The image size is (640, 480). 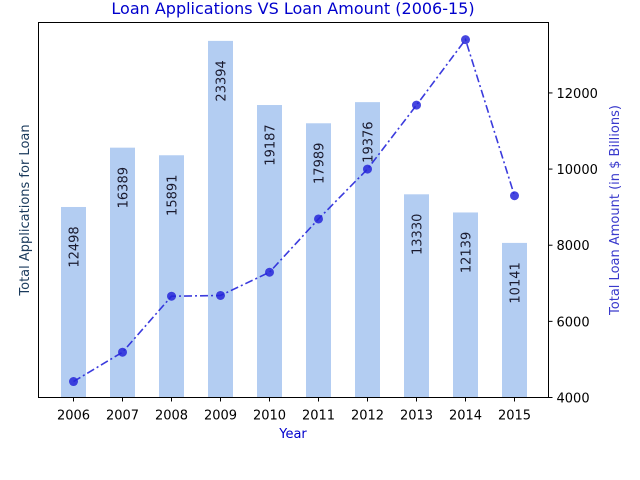 I want to click on bar-label-2013: 13330, so click(x=418, y=234).